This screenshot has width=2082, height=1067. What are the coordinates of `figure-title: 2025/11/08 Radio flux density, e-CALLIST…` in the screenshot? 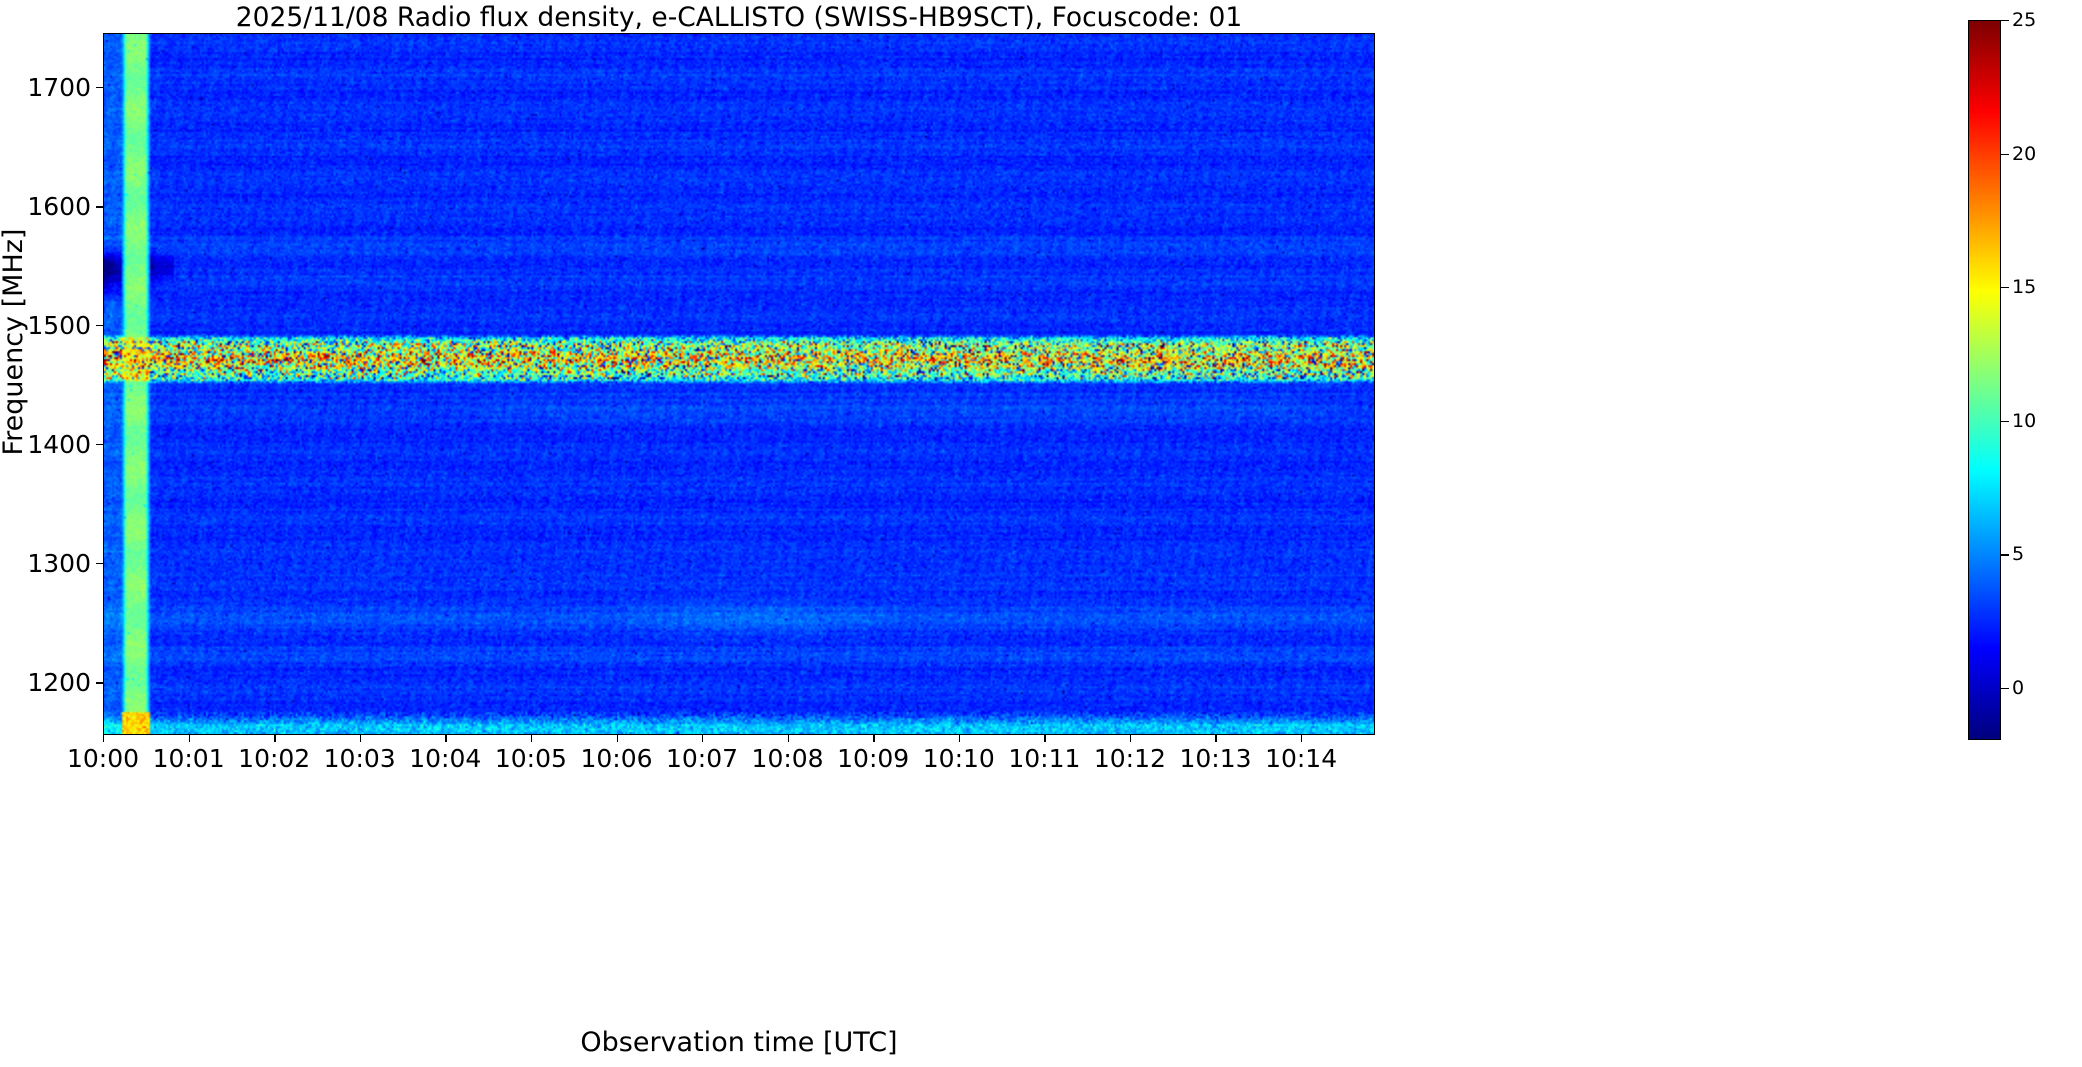 It's located at (739, 17).